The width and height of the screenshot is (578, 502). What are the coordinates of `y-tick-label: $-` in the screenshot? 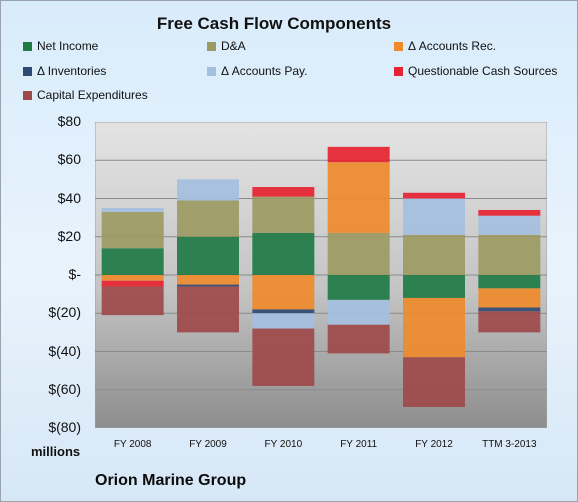 It's located at (74, 274).